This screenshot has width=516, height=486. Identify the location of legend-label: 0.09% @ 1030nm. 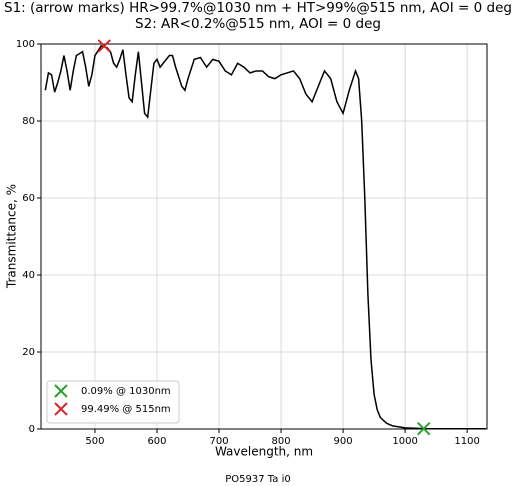
(126, 391).